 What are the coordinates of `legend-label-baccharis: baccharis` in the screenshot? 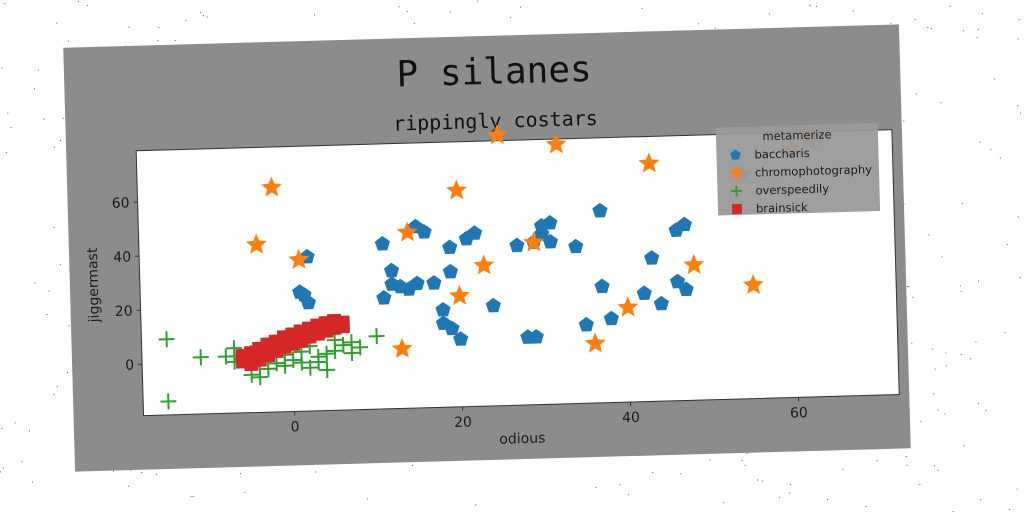 It's located at (782, 154).